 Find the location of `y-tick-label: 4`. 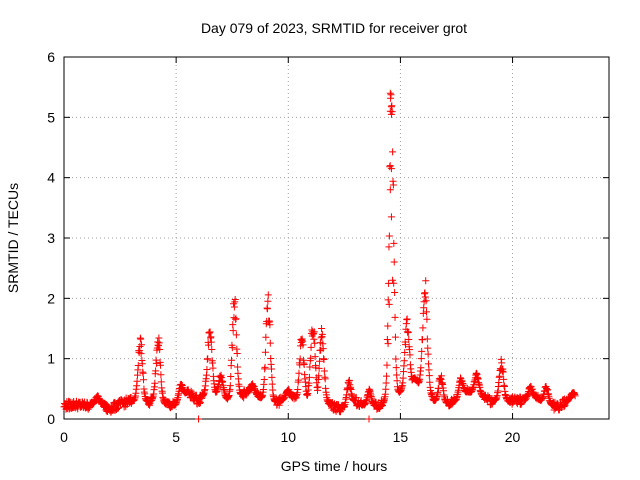

y-tick-label: 4 is located at coordinates (51, 178).